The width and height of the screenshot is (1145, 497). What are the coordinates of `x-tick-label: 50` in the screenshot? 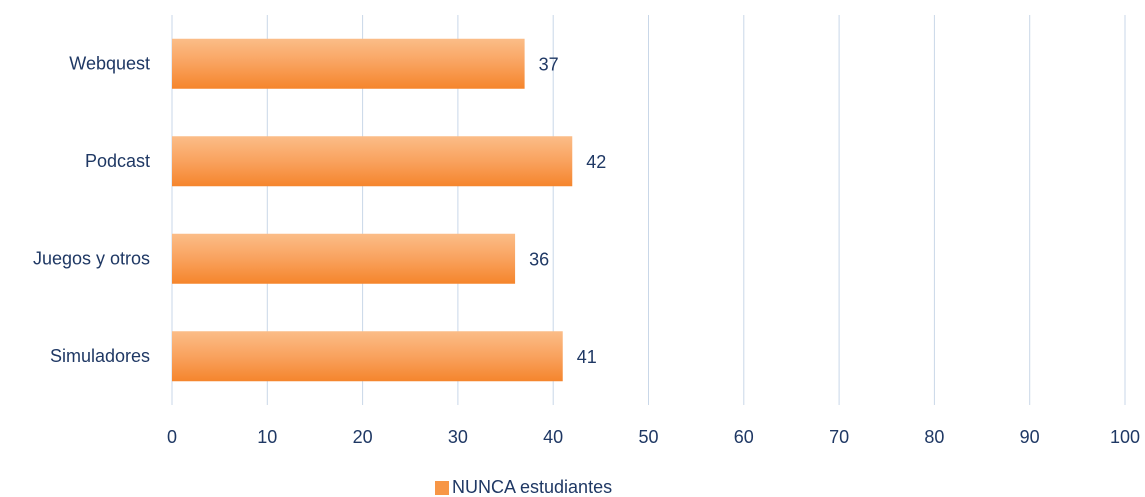 It's located at (648, 437).